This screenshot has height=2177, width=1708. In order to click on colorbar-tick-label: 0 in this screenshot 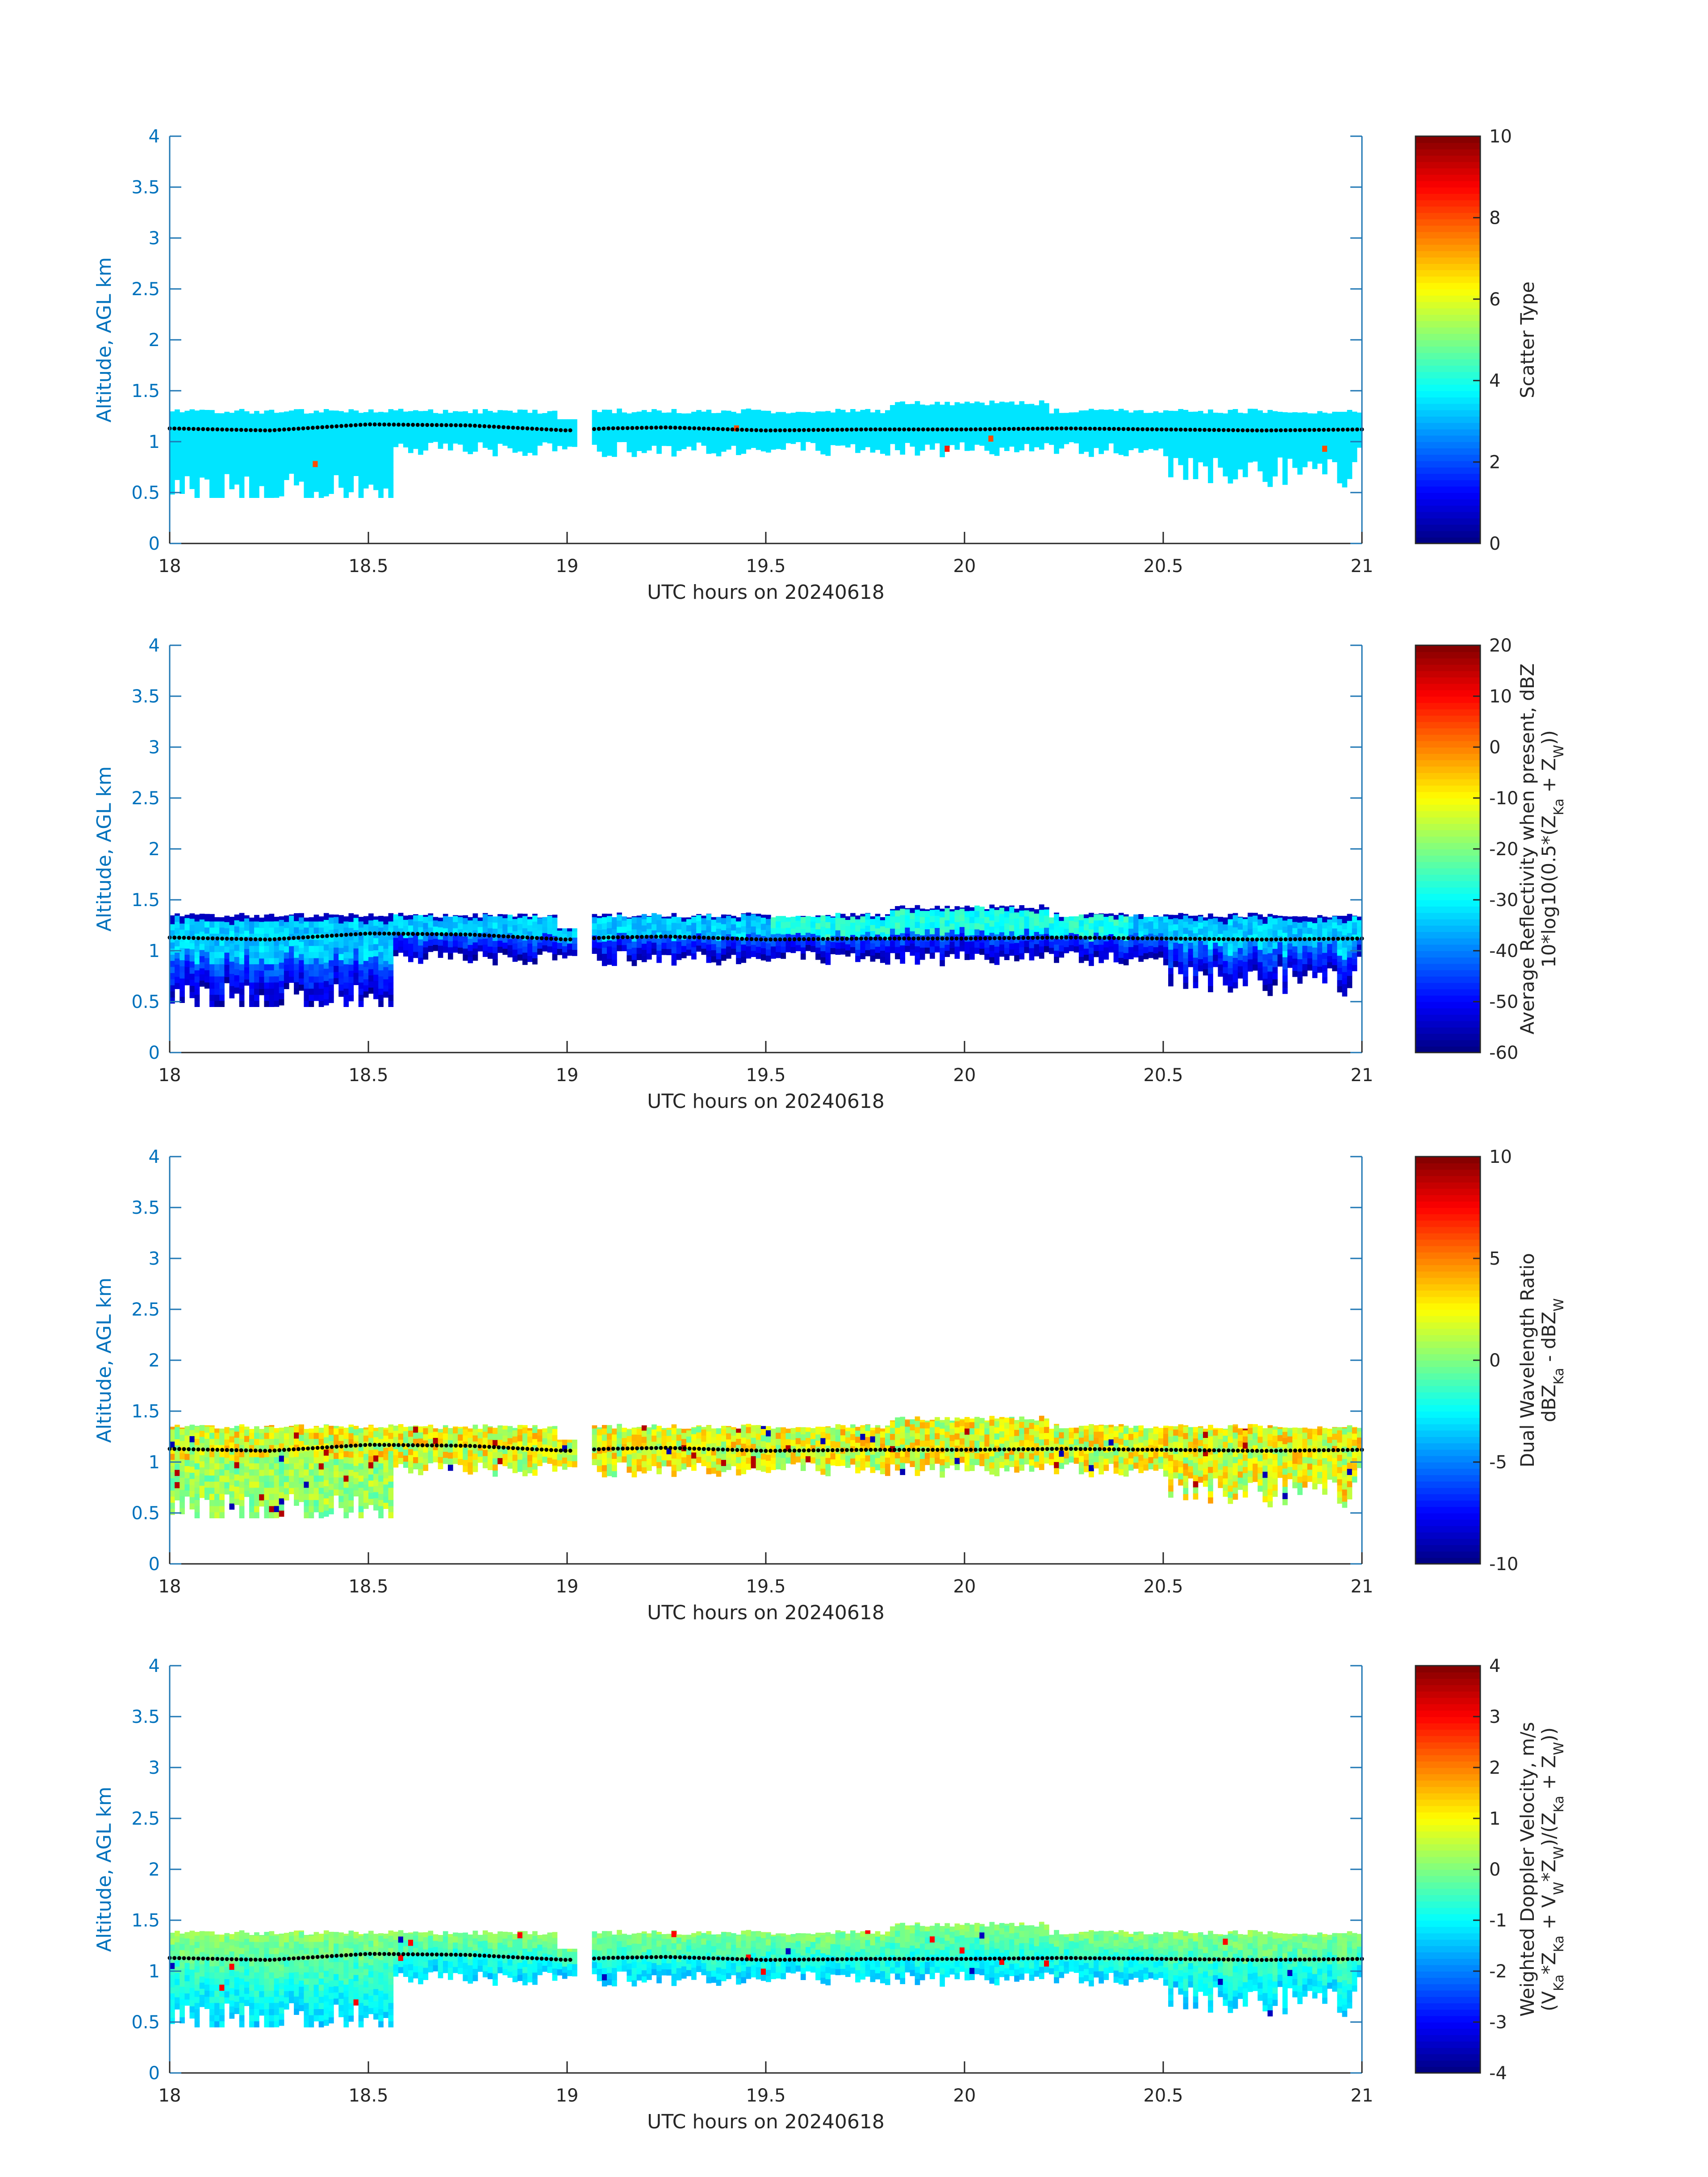, I will do `click(1494, 544)`.